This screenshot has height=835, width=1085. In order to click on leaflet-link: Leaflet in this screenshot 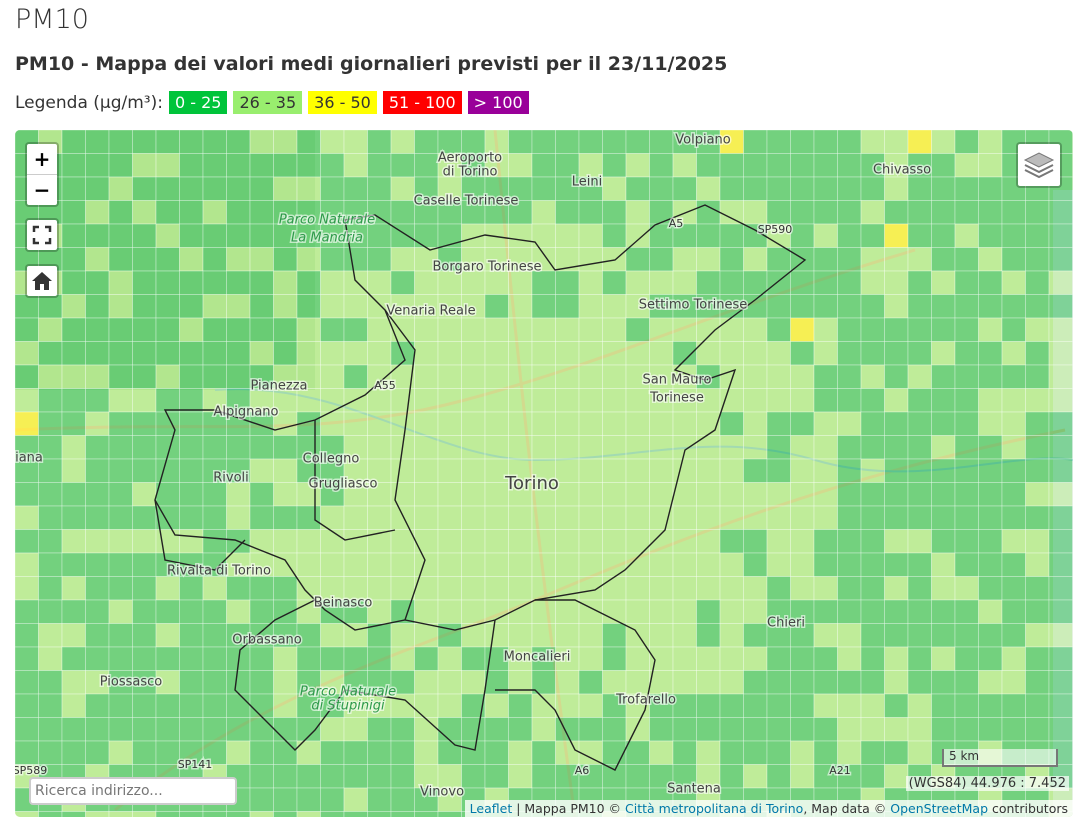, I will do `click(491, 808)`.